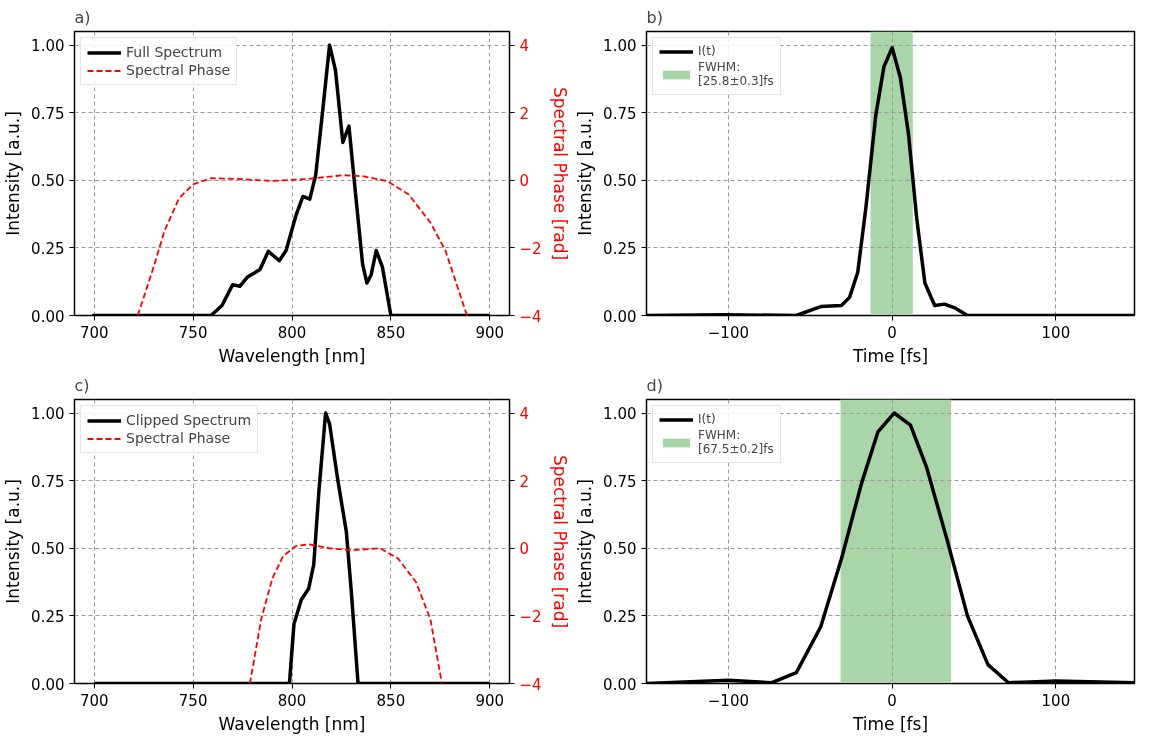 Image resolution: width=1155 pixels, height=740 pixels. I want to click on legend-label: FWHM: [67.5±0.2]fs, so click(736, 442).